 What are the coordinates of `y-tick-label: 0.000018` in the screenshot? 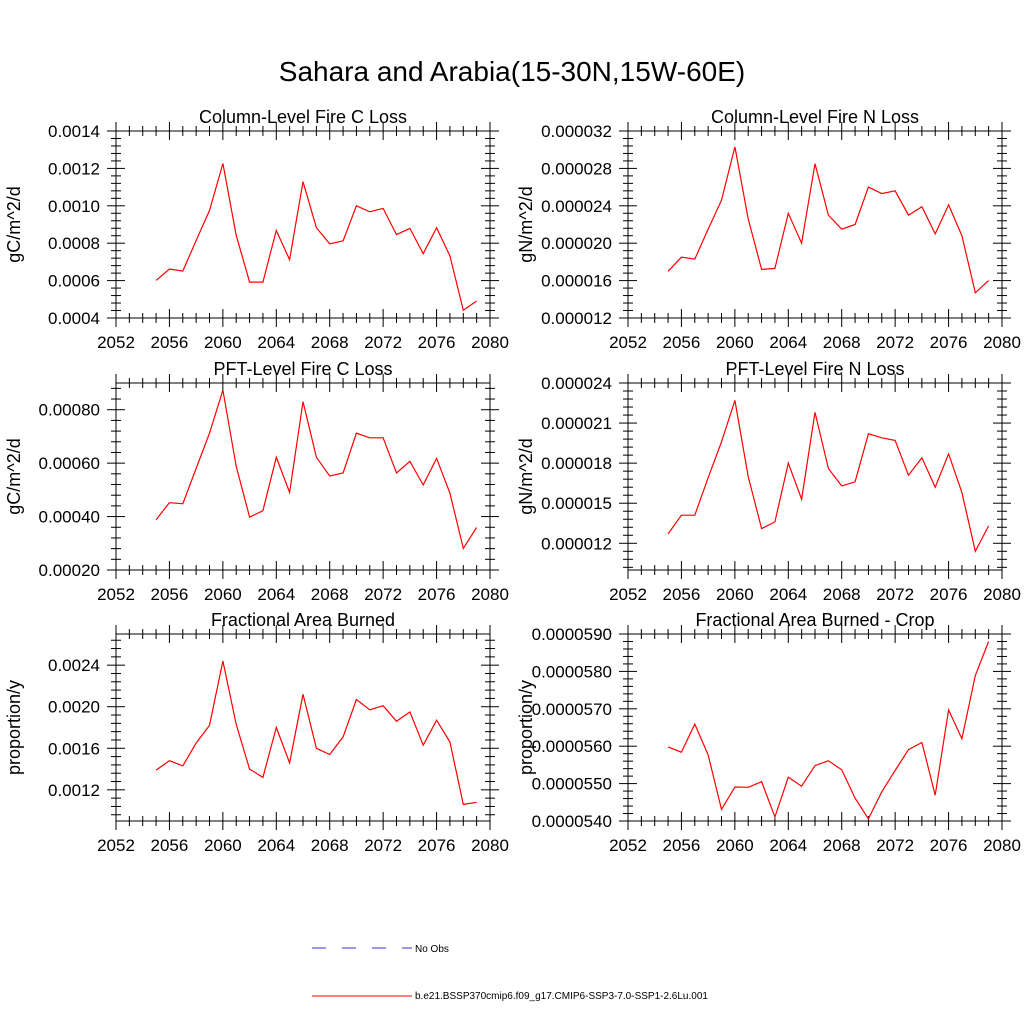 It's located at (576, 463).